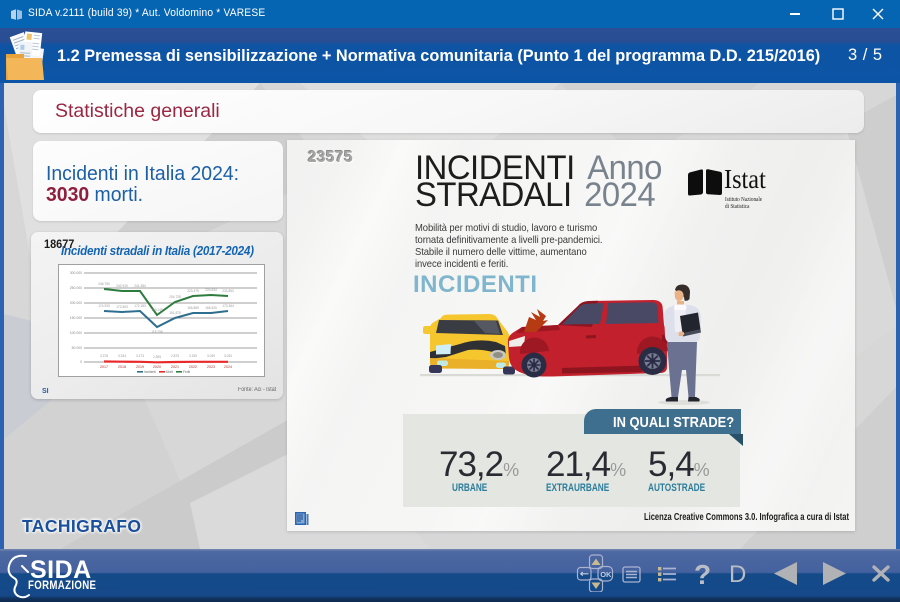 The height and width of the screenshot is (602, 900). What do you see at coordinates (140, 356) in the screenshot?
I see `svg-text: 3.173` at bounding box center [140, 356].